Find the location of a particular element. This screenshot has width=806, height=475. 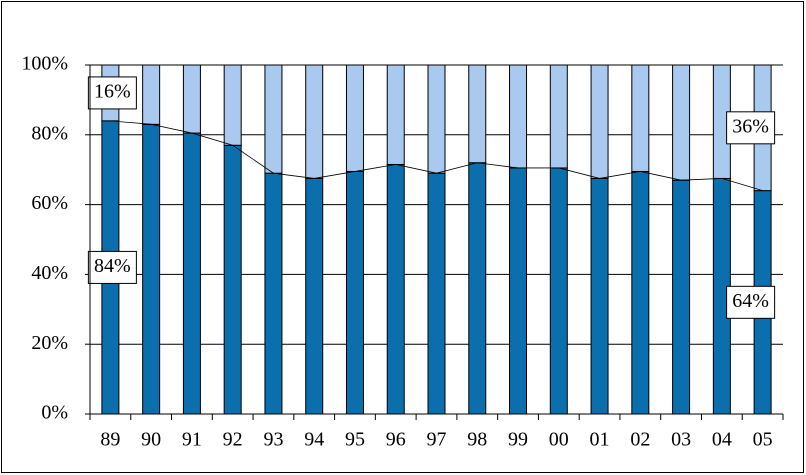

x-tick-label: 89 is located at coordinates (110, 440).